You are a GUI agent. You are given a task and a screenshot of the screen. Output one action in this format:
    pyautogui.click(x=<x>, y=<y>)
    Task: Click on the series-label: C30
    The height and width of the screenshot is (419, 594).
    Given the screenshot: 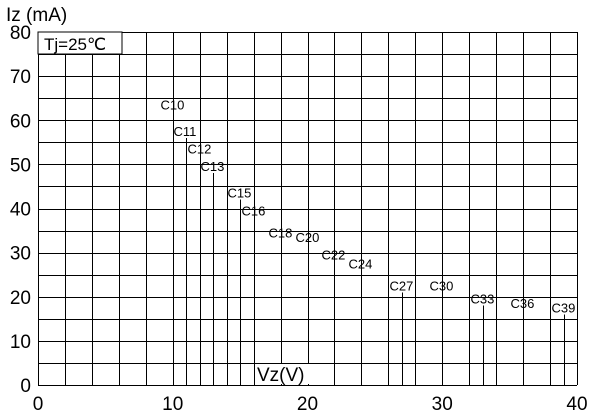 What is the action you would take?
    pyautogui.click(x=442, y=285)
    